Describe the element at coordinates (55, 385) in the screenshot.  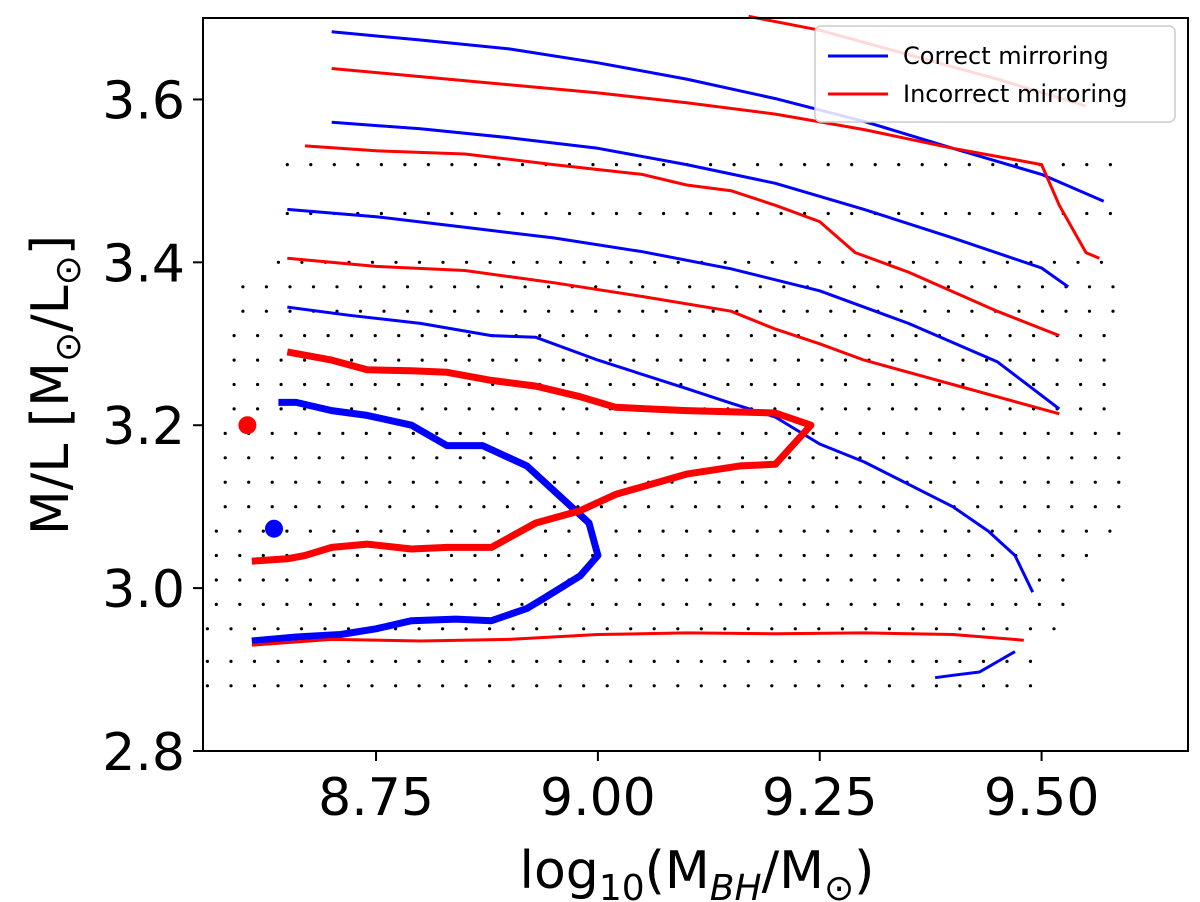
I see `svg-text: M/L [M⊙/L⊙]` at that location.